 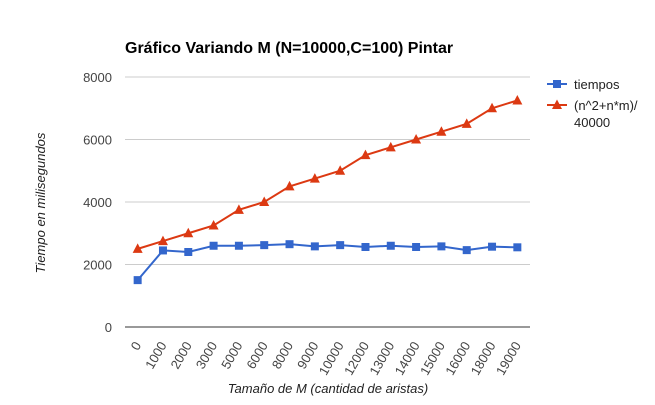 I want to click on y-tick-label: 0, so click(x=108, y=327).